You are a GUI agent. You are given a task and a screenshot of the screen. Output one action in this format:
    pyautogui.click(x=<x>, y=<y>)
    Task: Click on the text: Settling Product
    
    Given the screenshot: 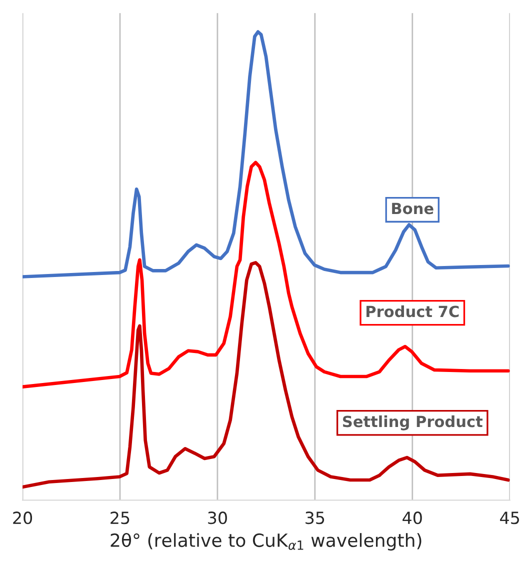 What is the action you would take?
    pyautogui.click(x=412, y=422)
    